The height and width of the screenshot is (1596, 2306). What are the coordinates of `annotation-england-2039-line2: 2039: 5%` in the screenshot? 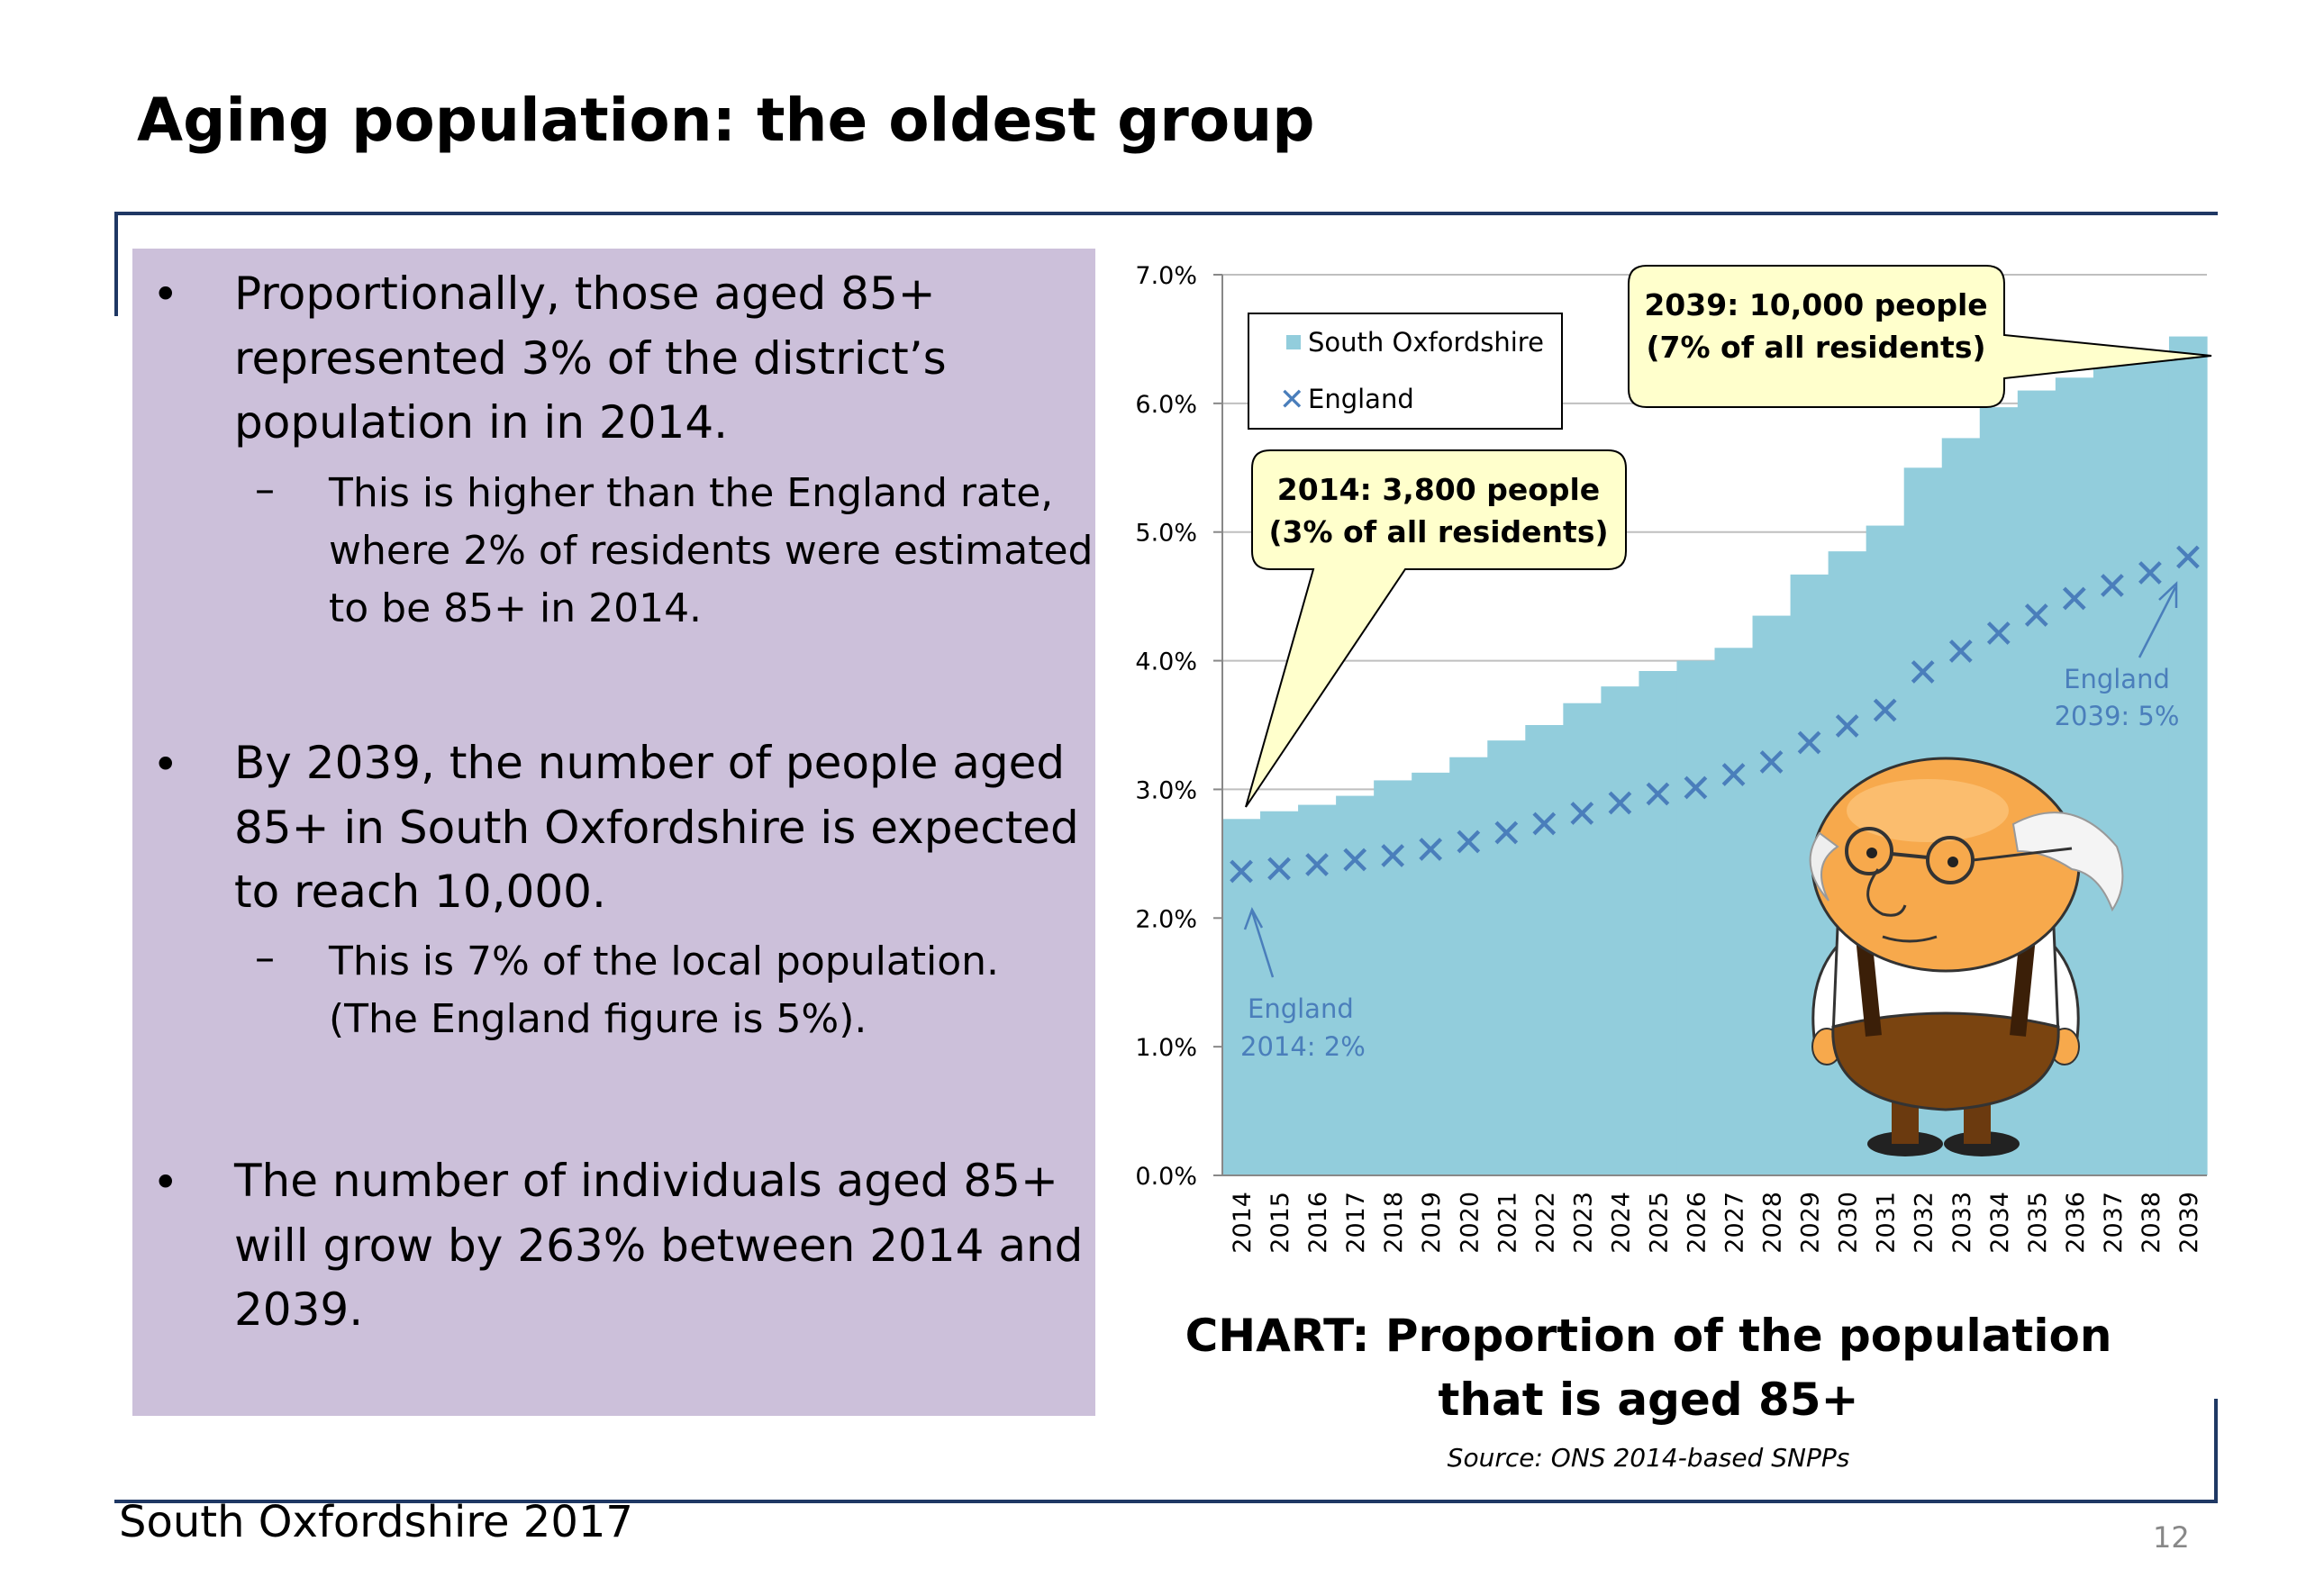 It's located at (2117, 716).